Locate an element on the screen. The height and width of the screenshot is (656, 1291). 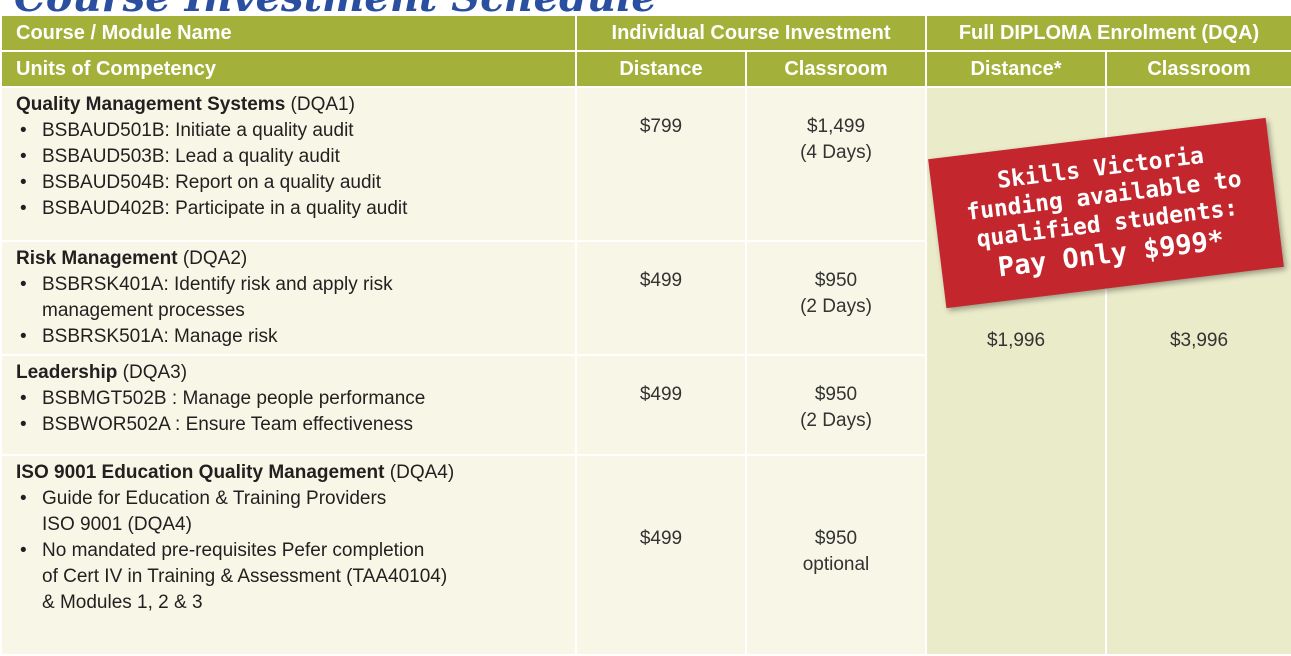
bullet: BSBAUD501B: Initiate a quality audit is located at coordinates (291, 131).